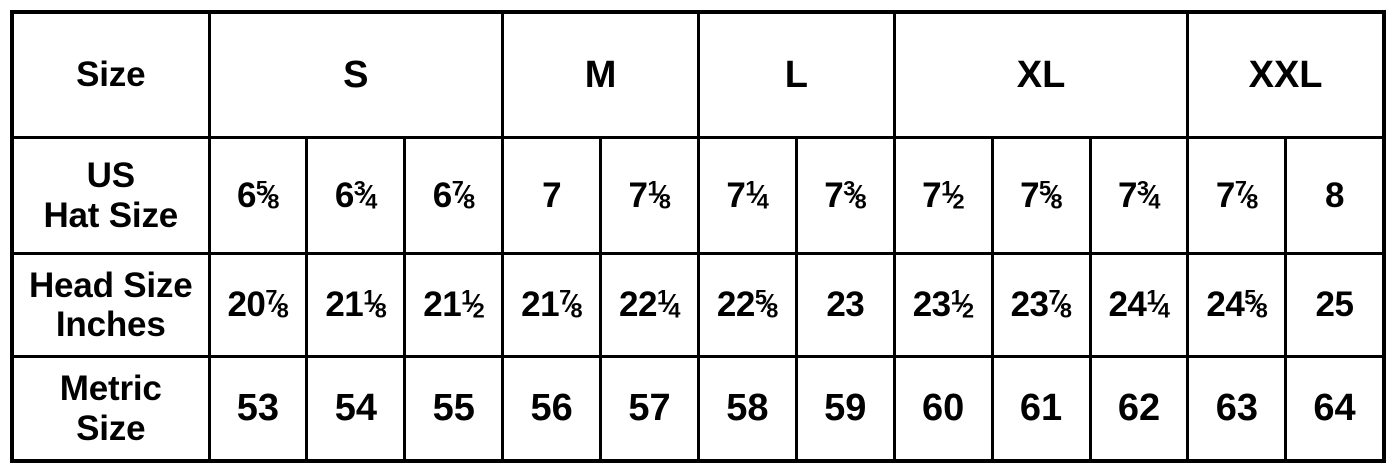 This screenshot has height=464, width=1392. What do you see at coordinates (1139, 409) in the screenshot?
I see `cell-metric-size: 62` at bounding box center [1139, 409].